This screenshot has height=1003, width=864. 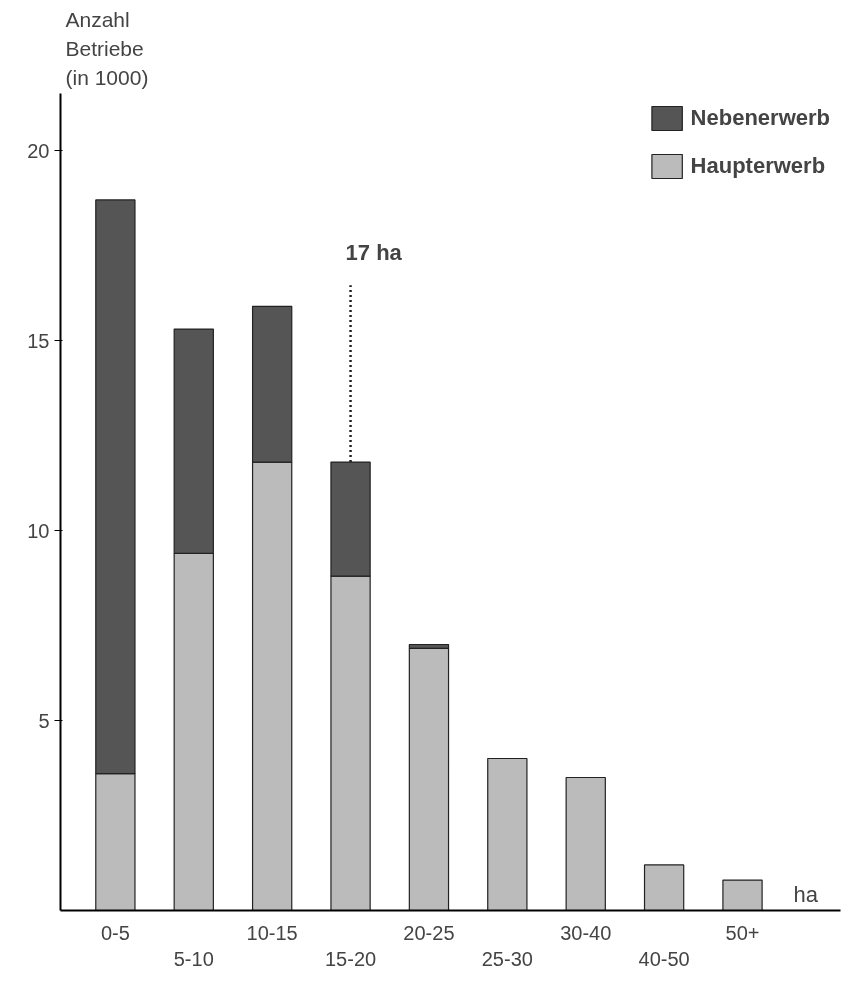 I want to click on x-tick-label: 15-20, so click(x=350, y=958).